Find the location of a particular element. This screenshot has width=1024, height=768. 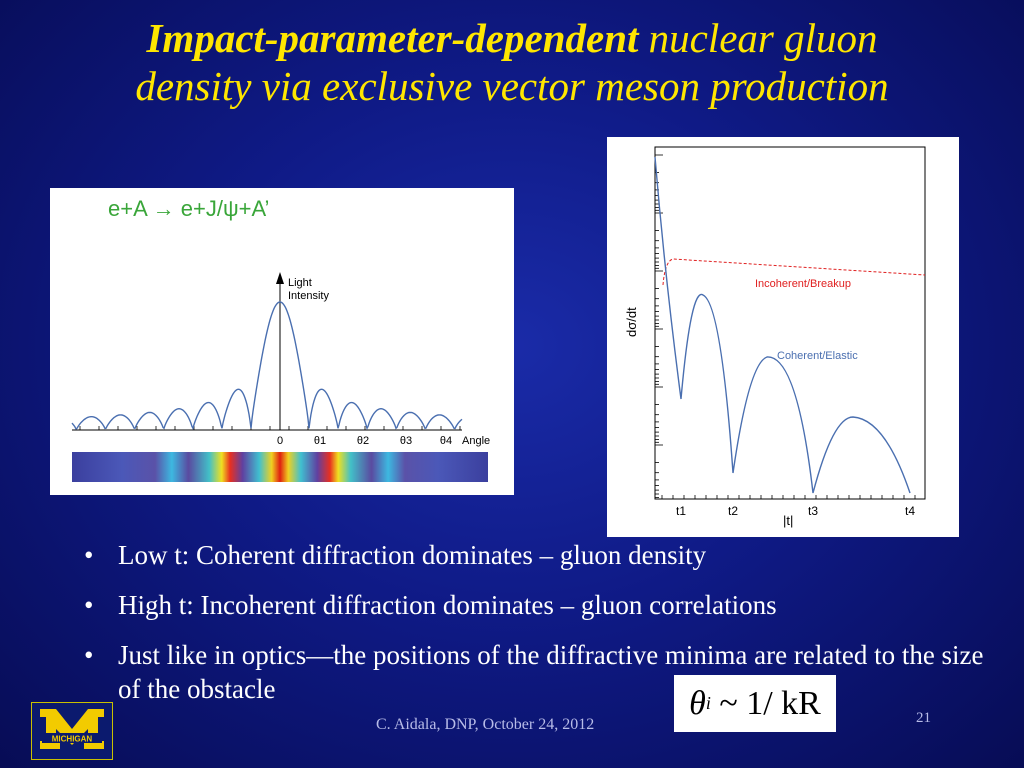

incoherent-breakup-curve is located at coordinates (794, 272).